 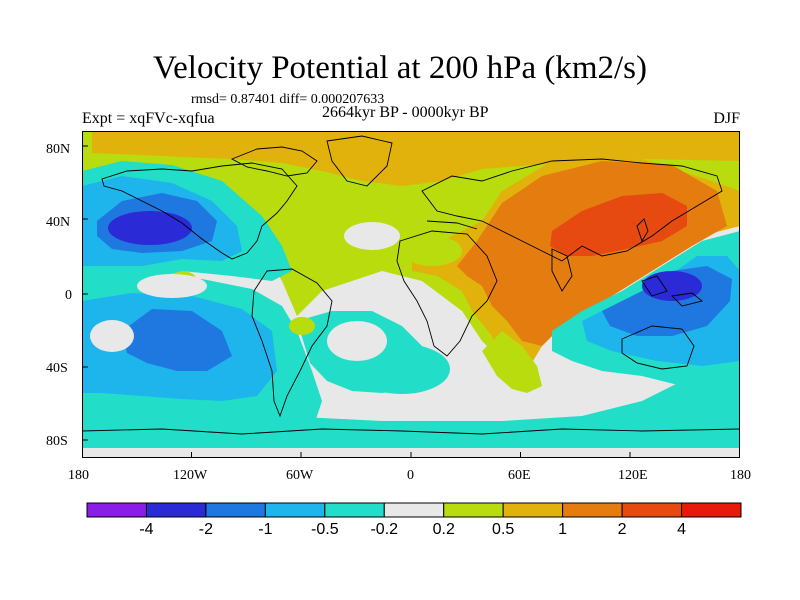 I want to click on period-label: 2664kyr BP - 0000kyr BP, so click(x=405, y=112).